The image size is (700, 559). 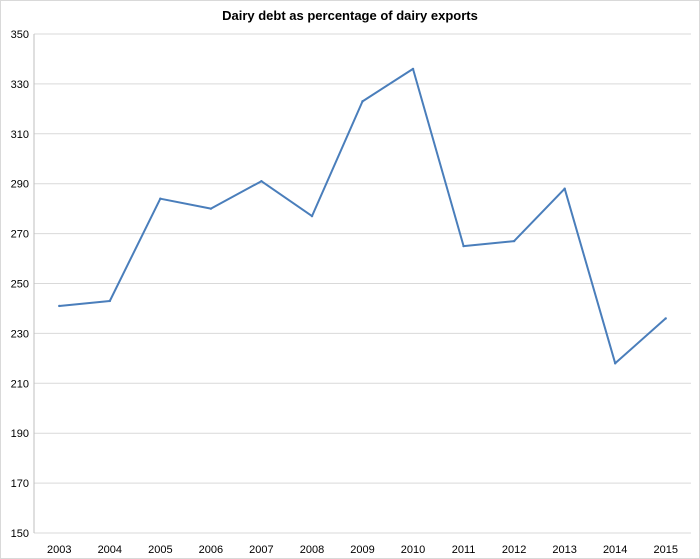 I want to click on y-tick-label: 150, so click(x=20, y=534).